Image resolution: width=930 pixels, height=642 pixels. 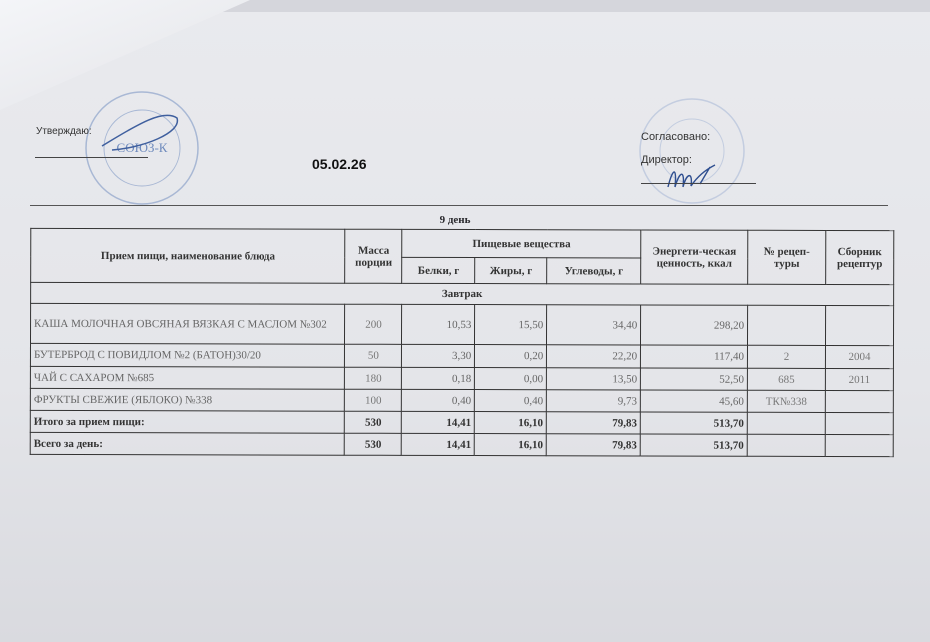 I want to click on fat: 0,00, so click(x=510, y=378).